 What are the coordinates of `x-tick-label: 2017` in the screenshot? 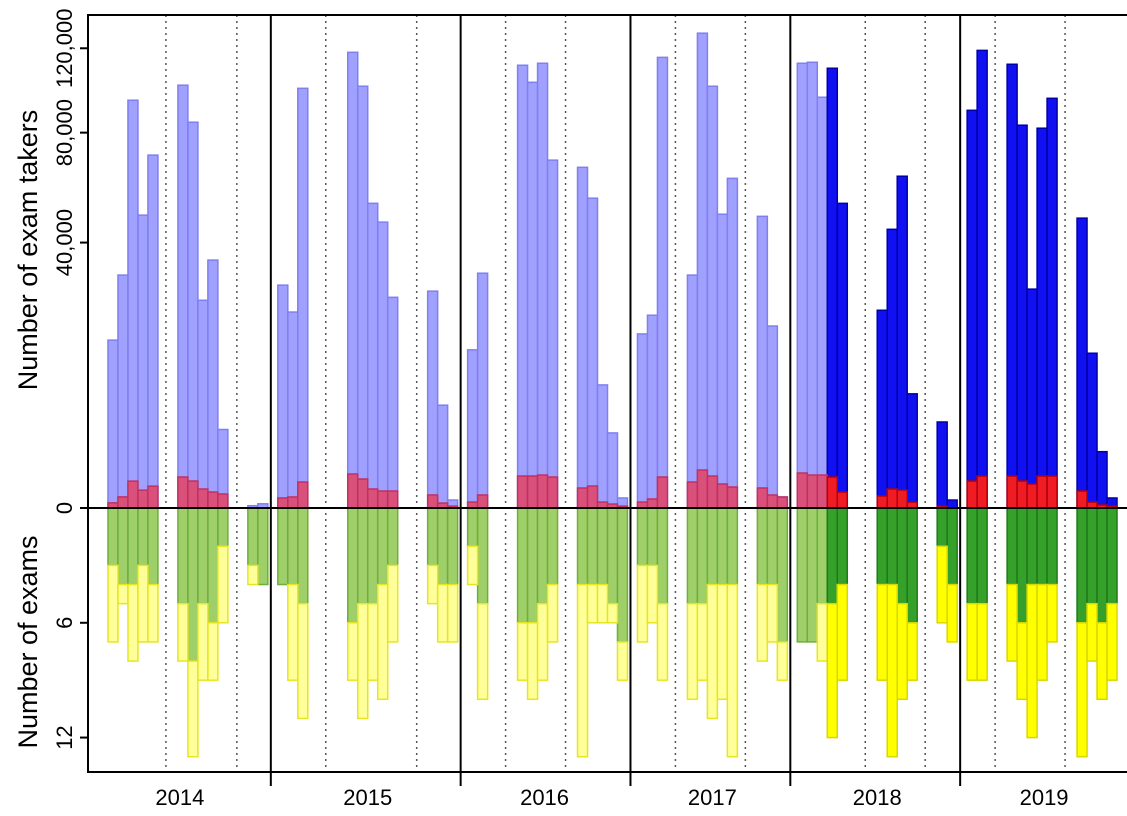 It's located at (712, 797).